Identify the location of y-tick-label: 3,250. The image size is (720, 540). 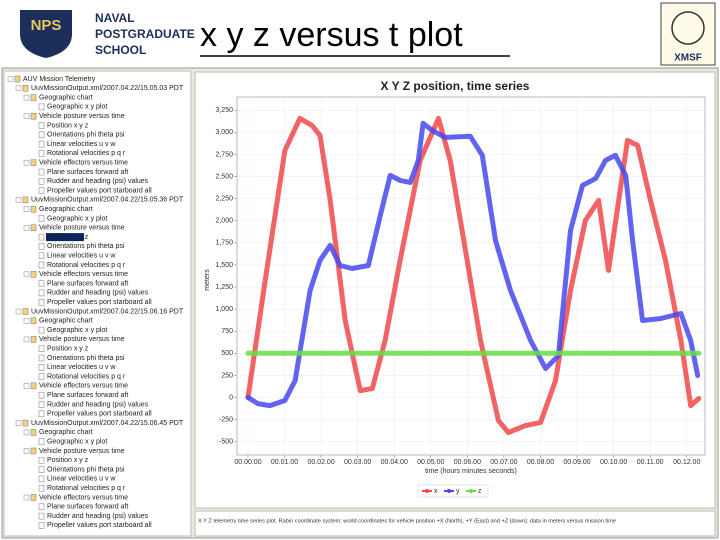
(224, 110).